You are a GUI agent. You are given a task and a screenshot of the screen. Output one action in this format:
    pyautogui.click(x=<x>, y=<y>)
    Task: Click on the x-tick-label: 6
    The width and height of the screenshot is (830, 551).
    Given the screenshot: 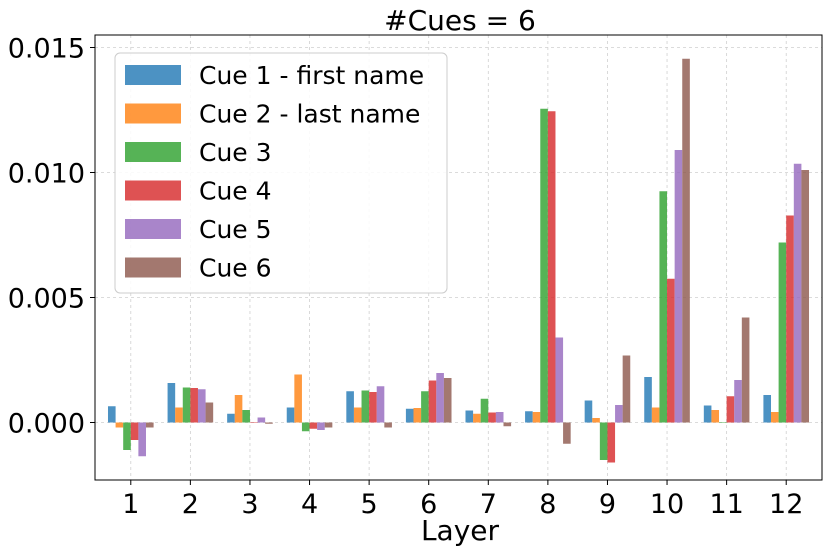 What is the action you would take?
    pyautogui.click(x=428, y=504)
    